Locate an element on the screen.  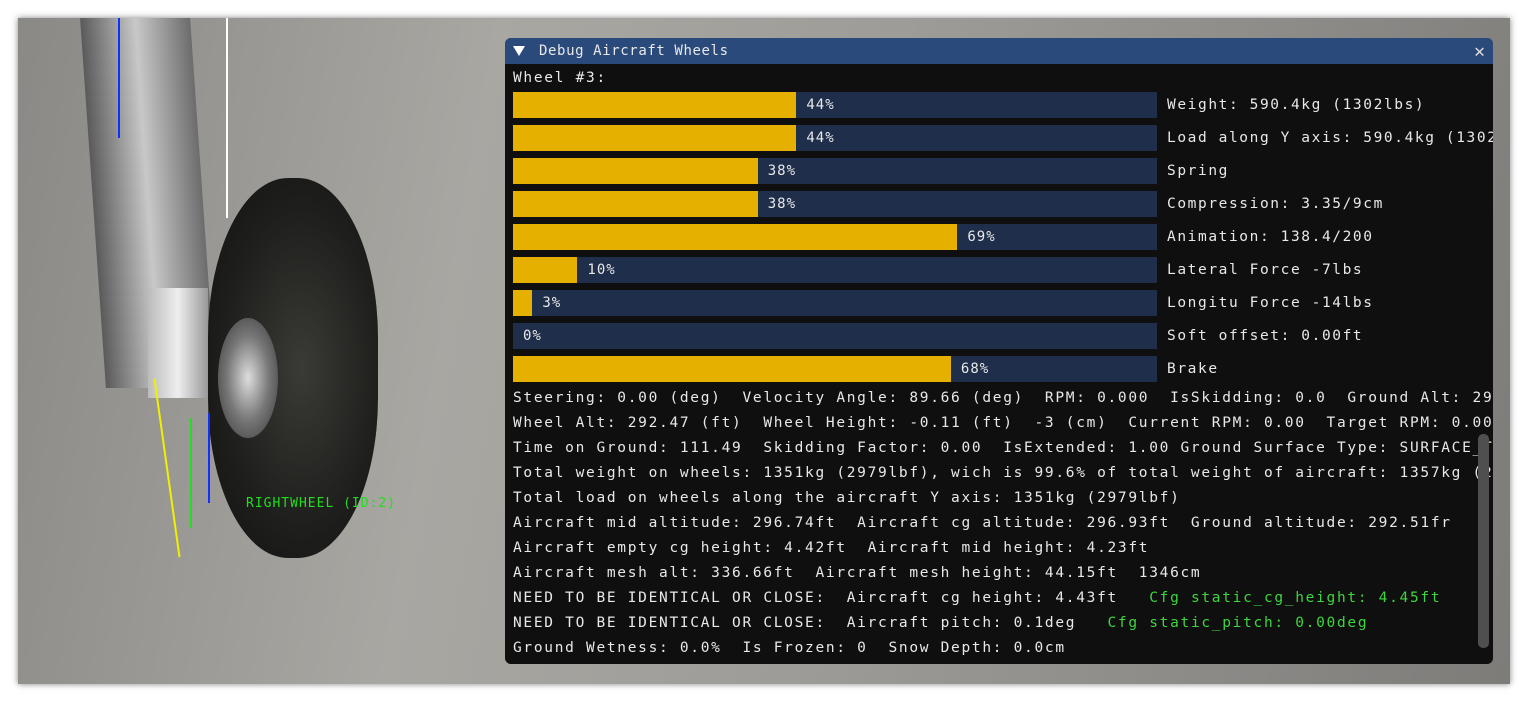
window-title: Debug Aircraft Wheels is located at coordinates (634, 51).